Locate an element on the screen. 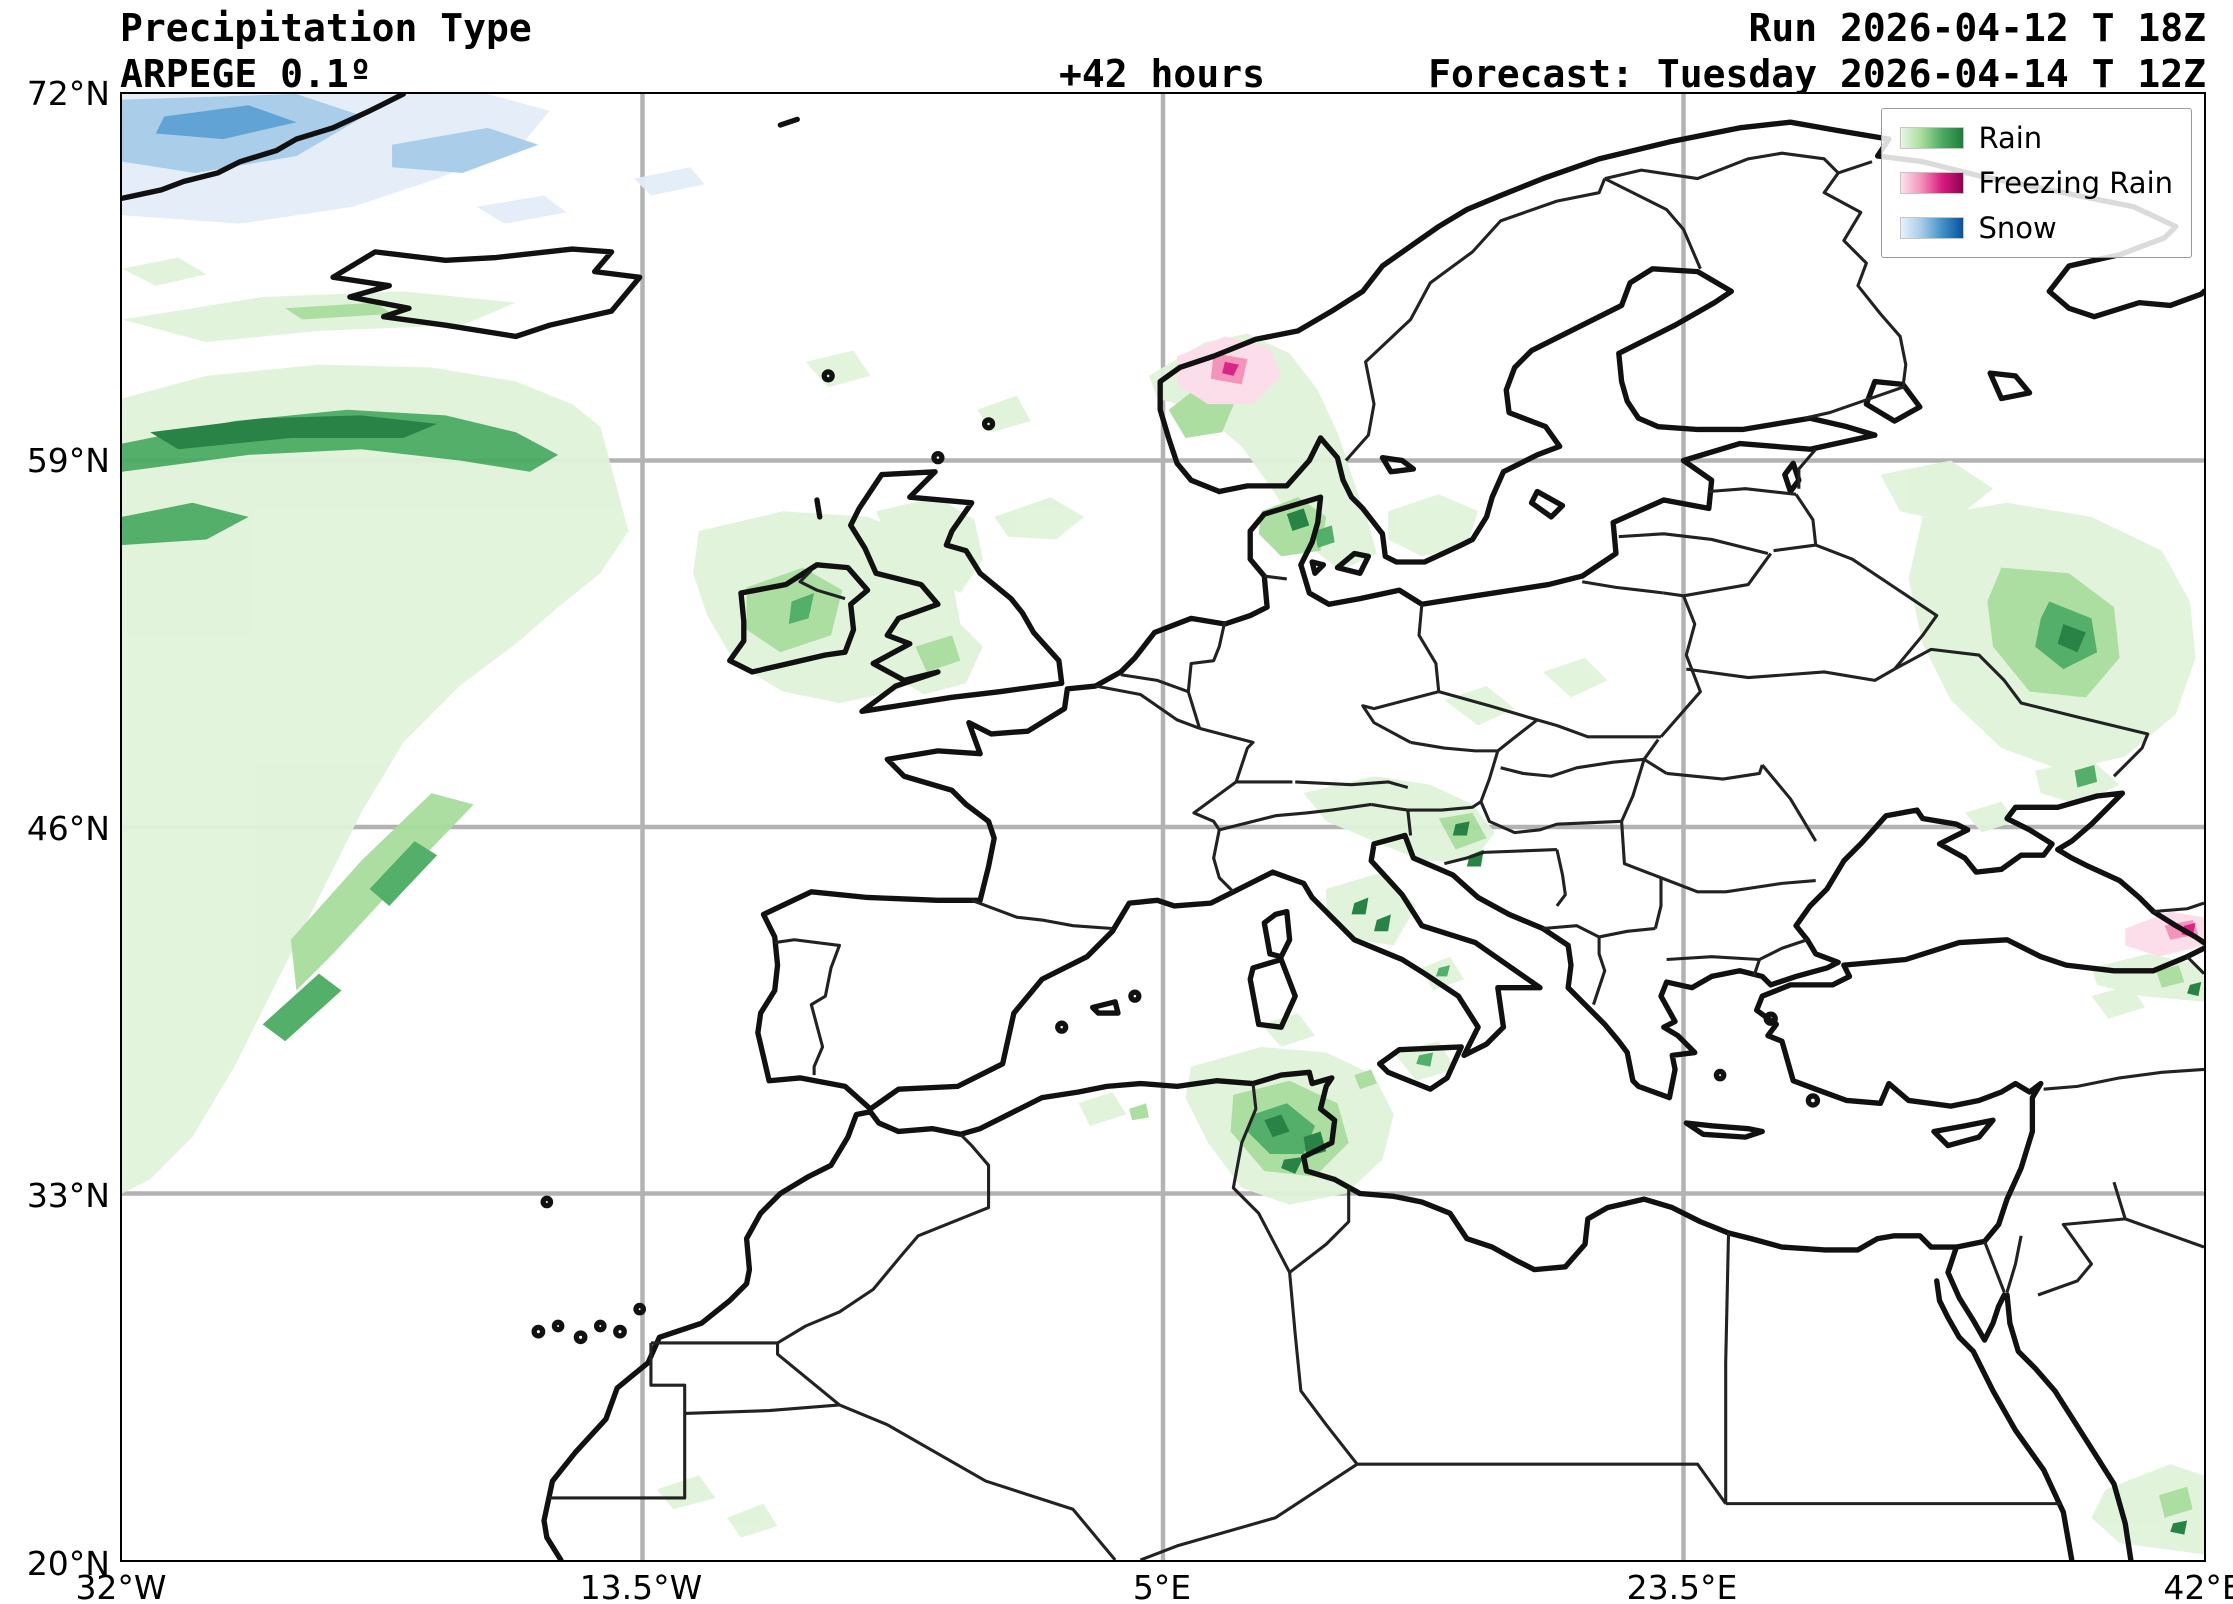 The width and height of the screenshot is (2233, 1604). run-label: Run 2026-04-12 T 18Z is located at coordinates (1977, 28).